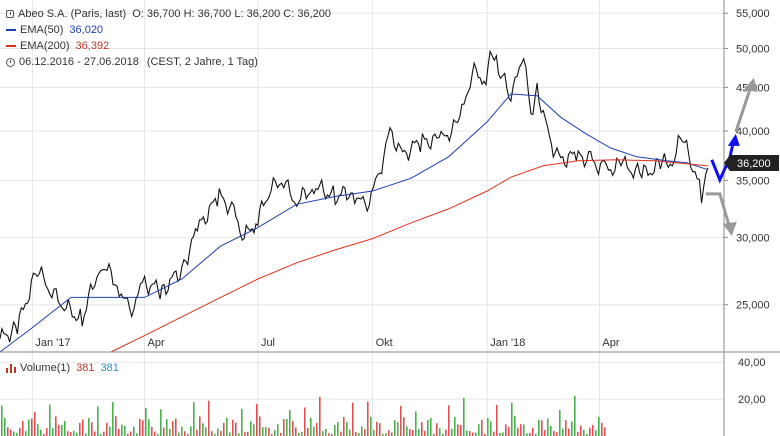 The width and height of the screenshot is (780, 436). What do you see at coordinates (723, 161) in the screenshot?
I see `bullish-arrow-line` at bounding box center [723, 161].